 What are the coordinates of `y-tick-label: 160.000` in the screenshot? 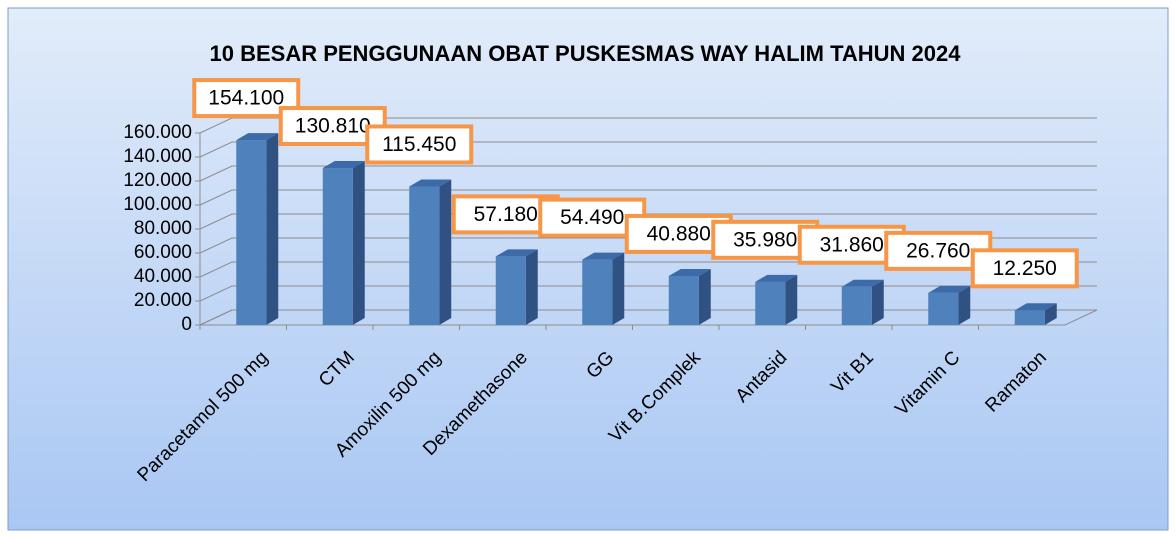 It's located at (157, 132).